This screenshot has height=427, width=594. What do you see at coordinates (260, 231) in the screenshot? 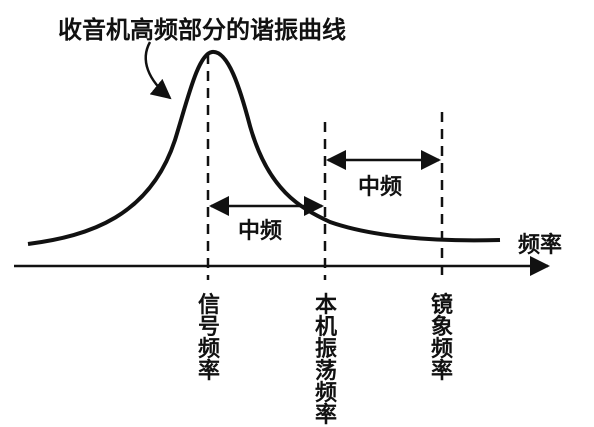
I see `if-span-lower-label: 中频` at bounding box center [260, 231].